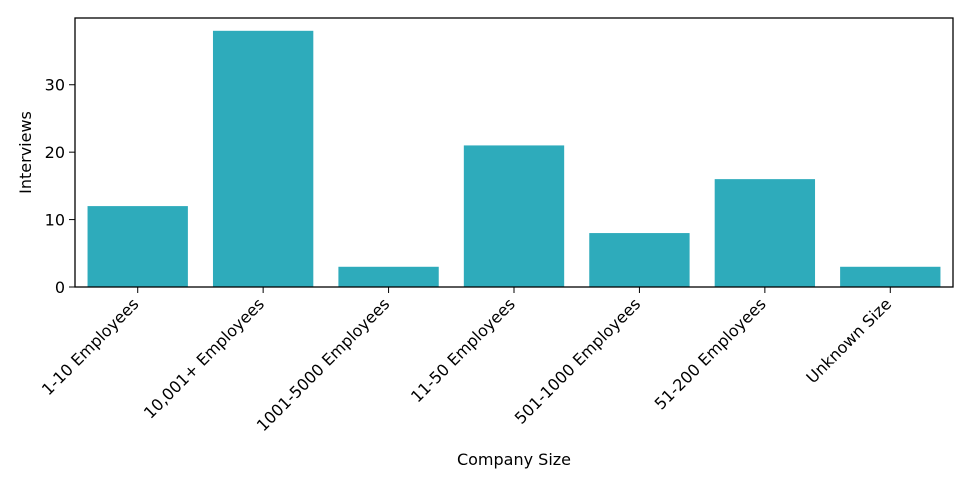 Image resolution: width=972 pixels, height=486 pixels. I want to click on y-axis-label: Interviews, so click(25, 152).